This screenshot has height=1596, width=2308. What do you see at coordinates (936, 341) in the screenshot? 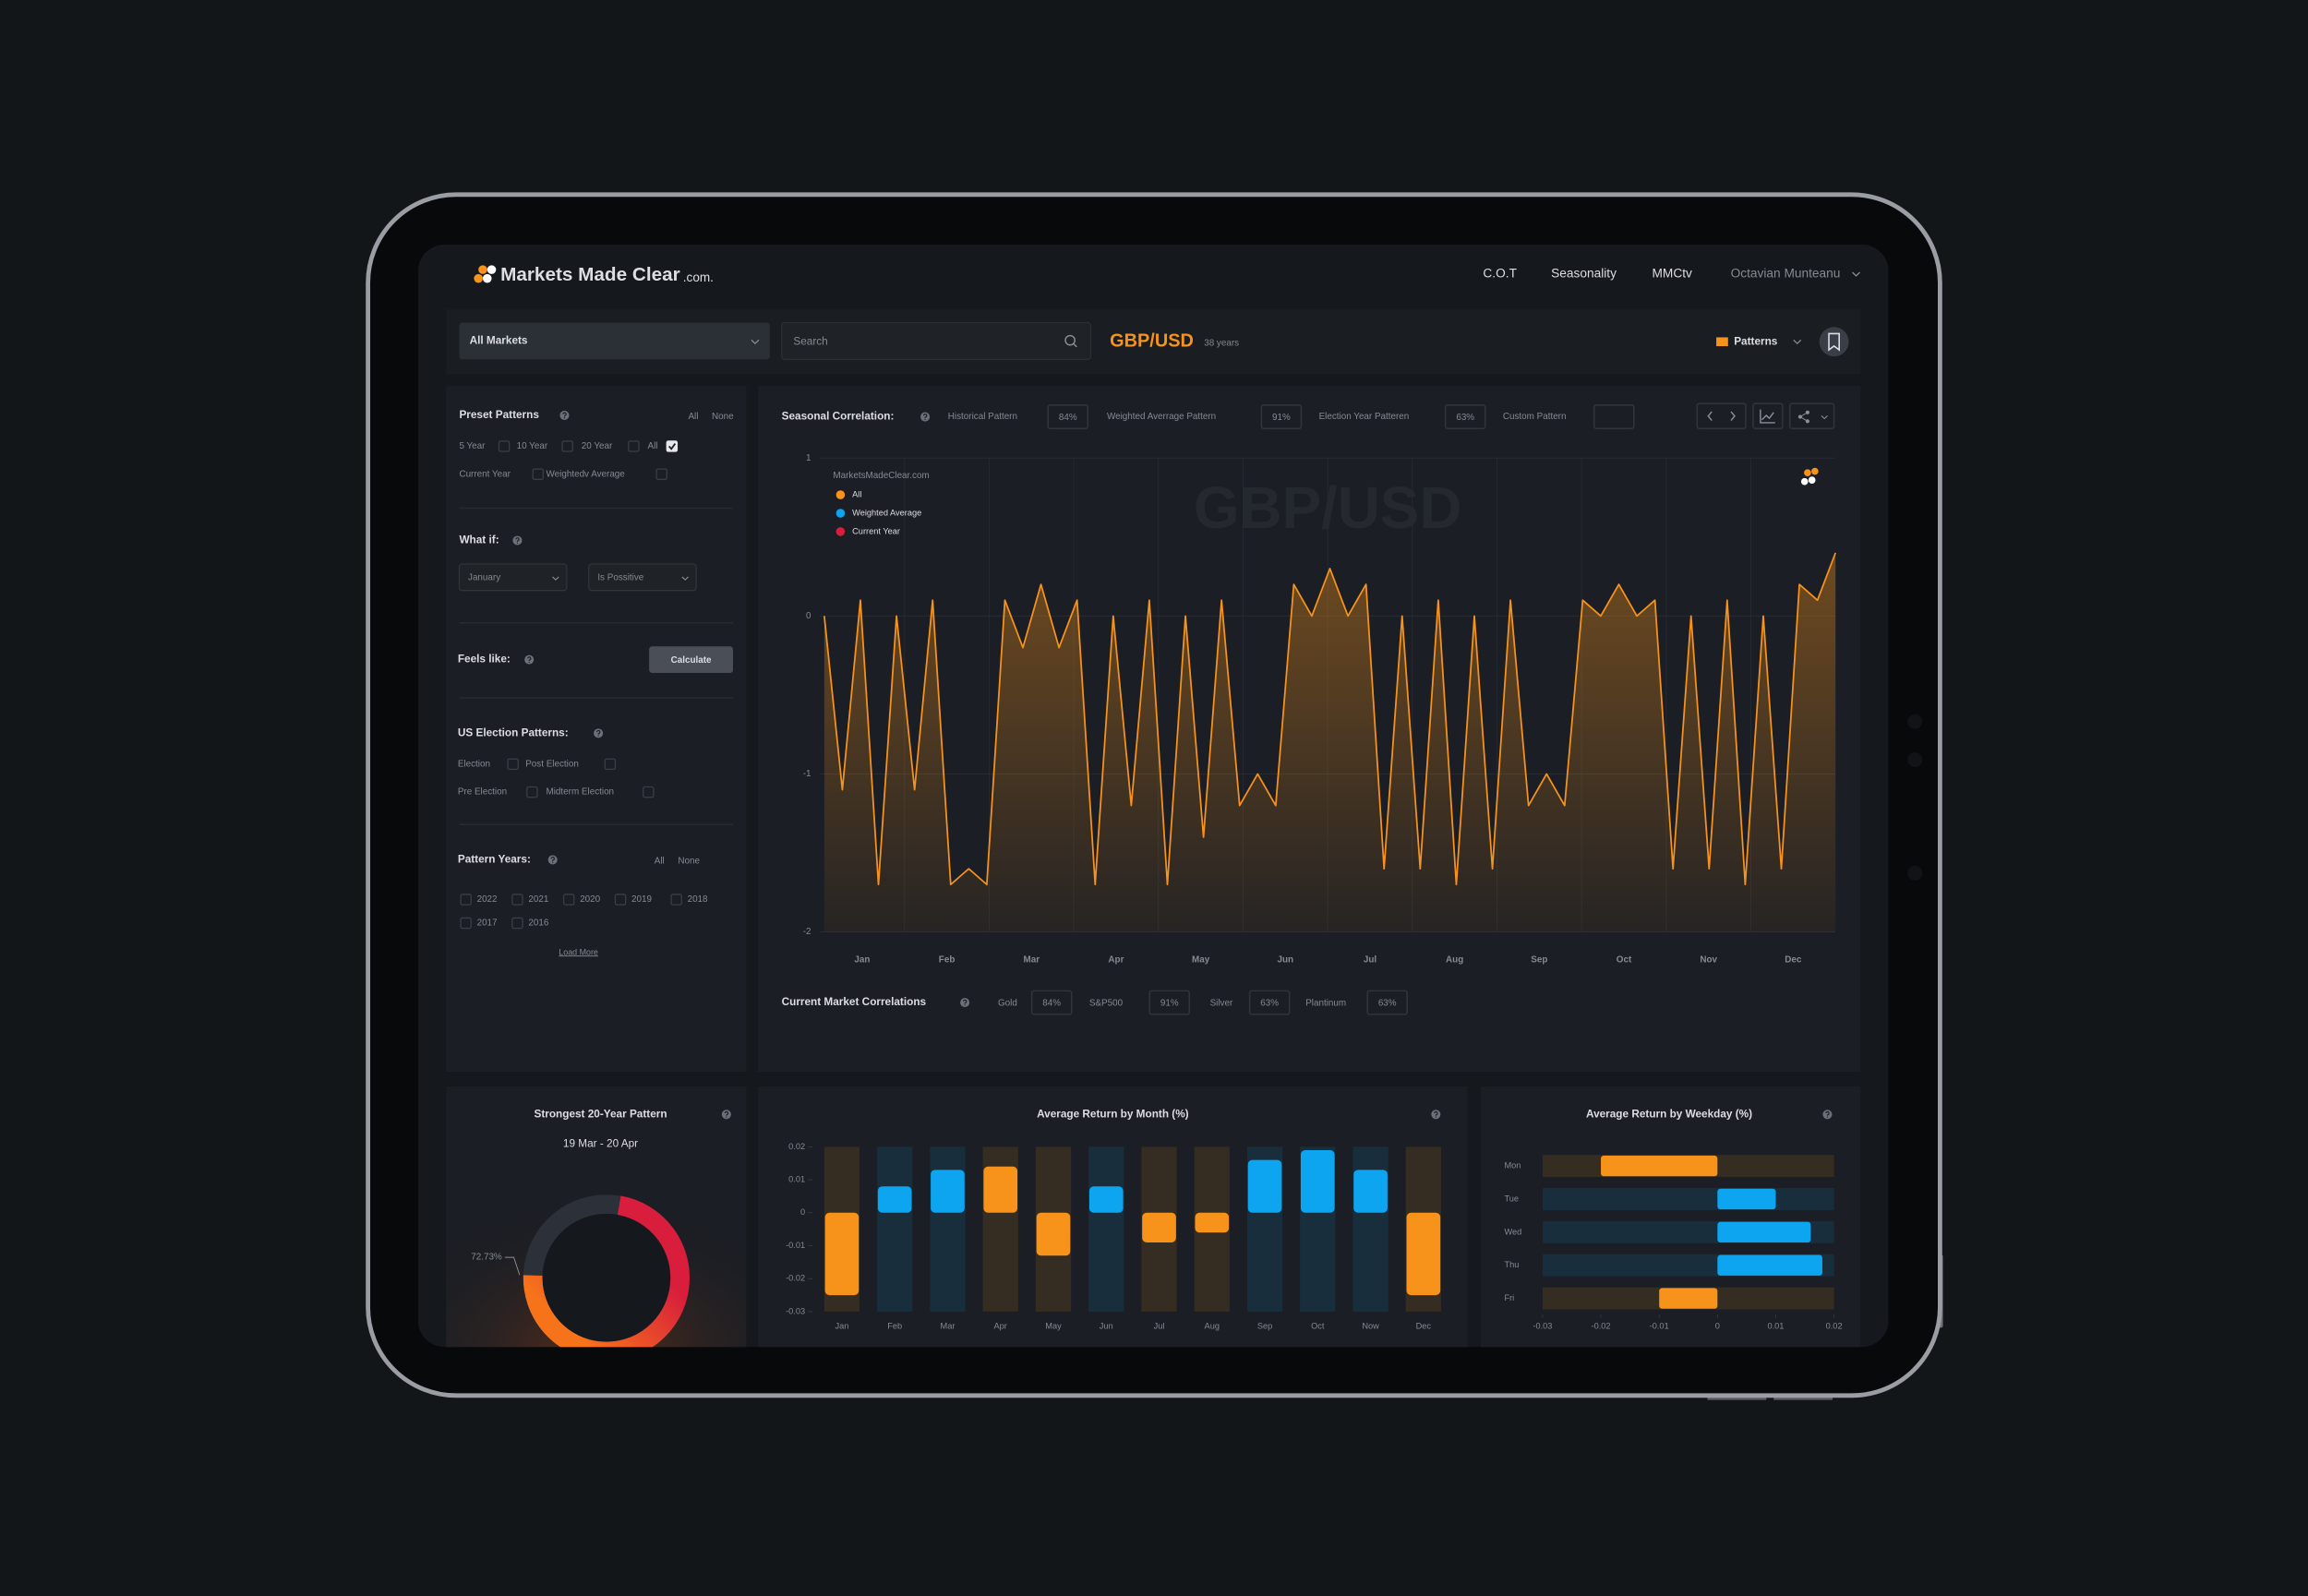
I see `search-box` at bounding box center [936, 341].